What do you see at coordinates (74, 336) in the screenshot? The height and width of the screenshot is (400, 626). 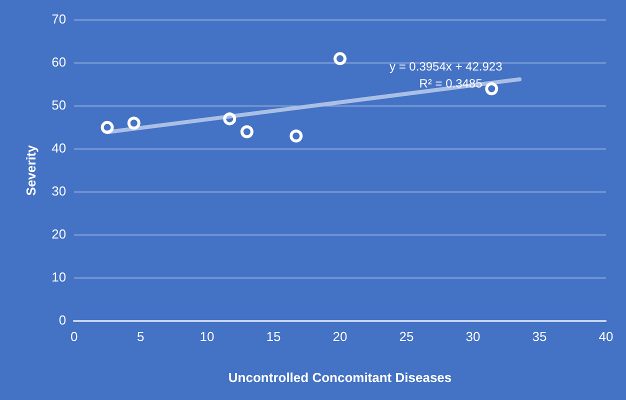 I see `x-tick-label: 0` at bounding box center [74, 336].